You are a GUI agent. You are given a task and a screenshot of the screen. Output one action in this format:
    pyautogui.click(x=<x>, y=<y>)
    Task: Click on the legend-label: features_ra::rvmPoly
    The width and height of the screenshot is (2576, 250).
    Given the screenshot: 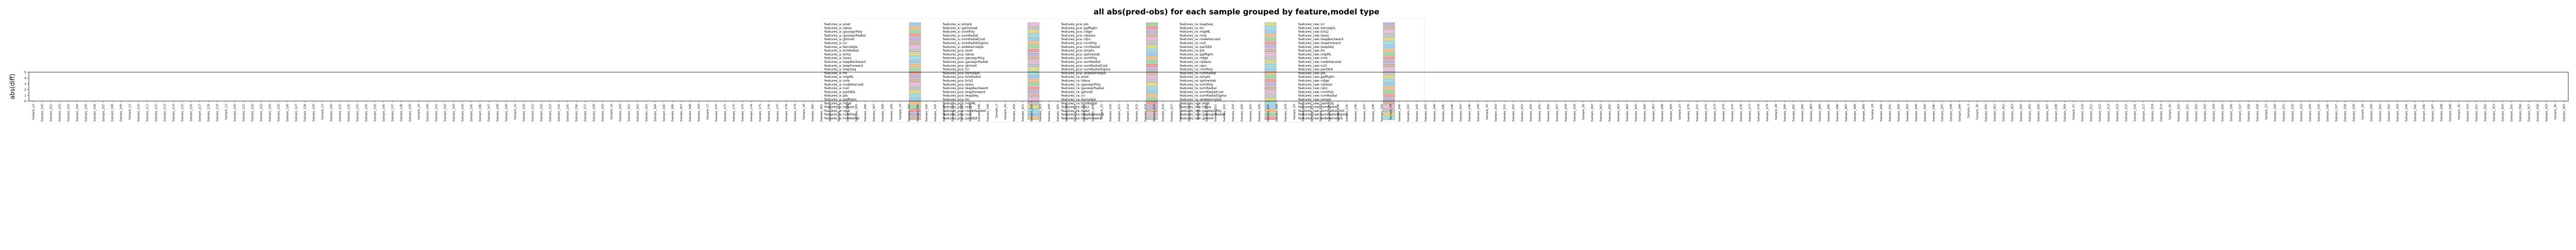 What is the action you would take?
    pyautogui.click(x=1196, y=70)
    